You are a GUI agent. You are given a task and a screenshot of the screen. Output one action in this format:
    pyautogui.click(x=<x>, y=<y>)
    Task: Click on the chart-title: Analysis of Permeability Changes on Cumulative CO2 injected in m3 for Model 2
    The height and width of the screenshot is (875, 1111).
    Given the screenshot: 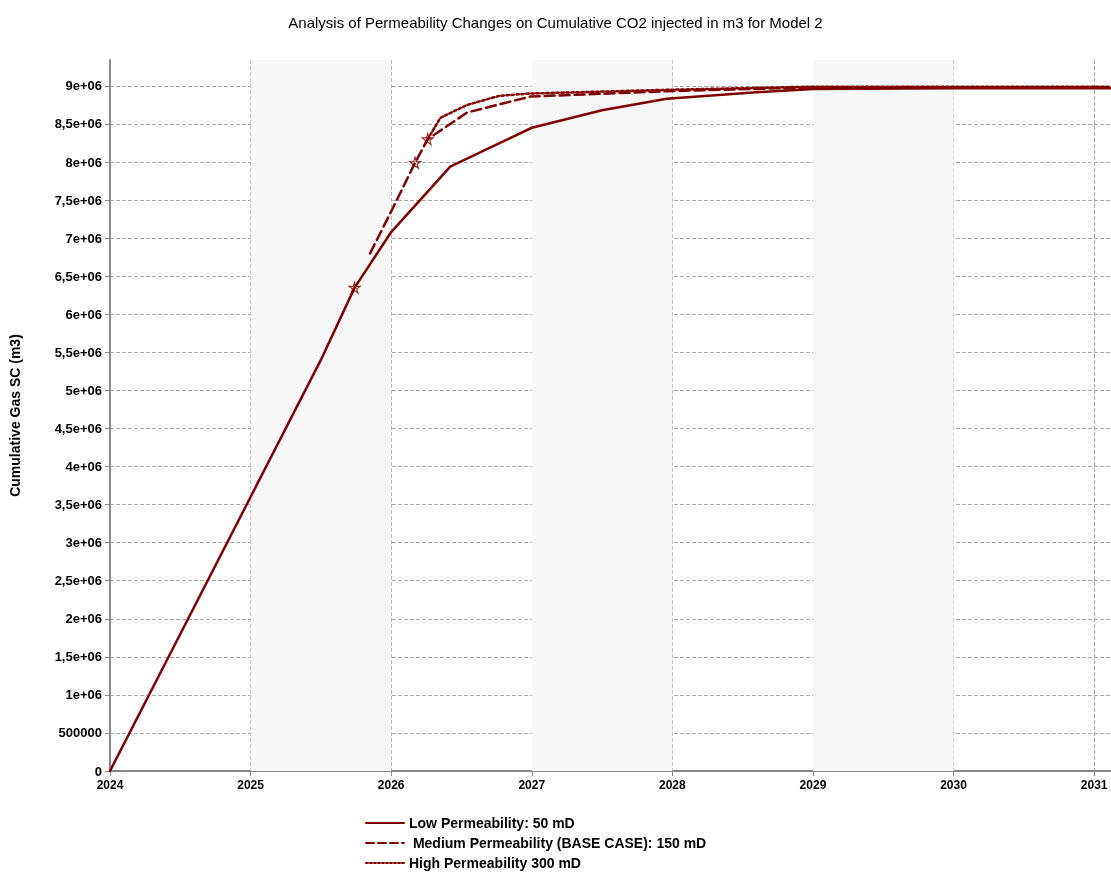 What is the action you would take?
    pyautogui.click(x=555, y=22)
    